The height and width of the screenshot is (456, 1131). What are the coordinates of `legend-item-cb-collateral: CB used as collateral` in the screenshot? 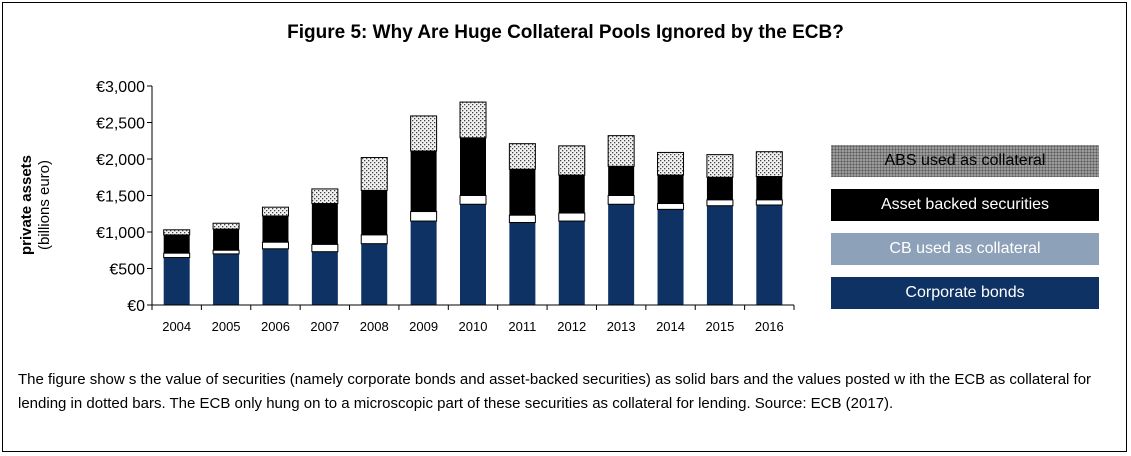 It's located at (965, 249).